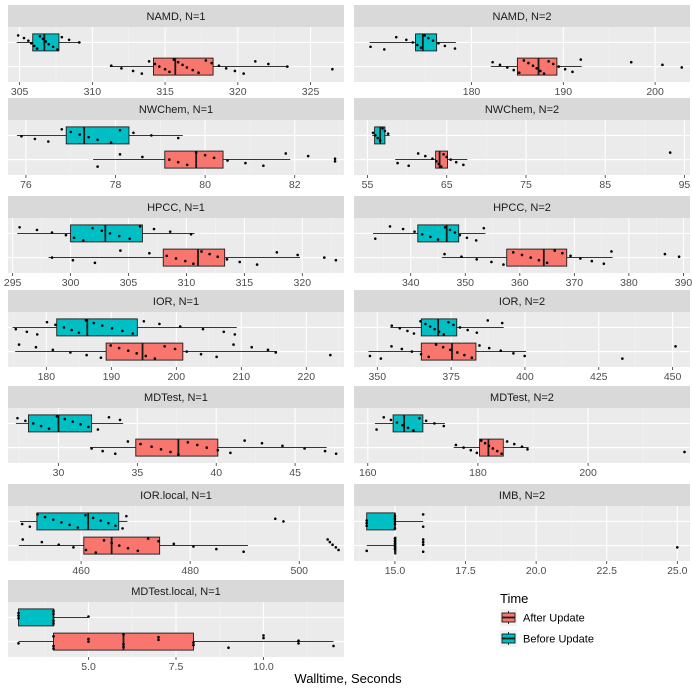  Describe the element at coordinates (380, 140) in the screenshot. I see `point-nwchem-n-2-before-update` at that location.